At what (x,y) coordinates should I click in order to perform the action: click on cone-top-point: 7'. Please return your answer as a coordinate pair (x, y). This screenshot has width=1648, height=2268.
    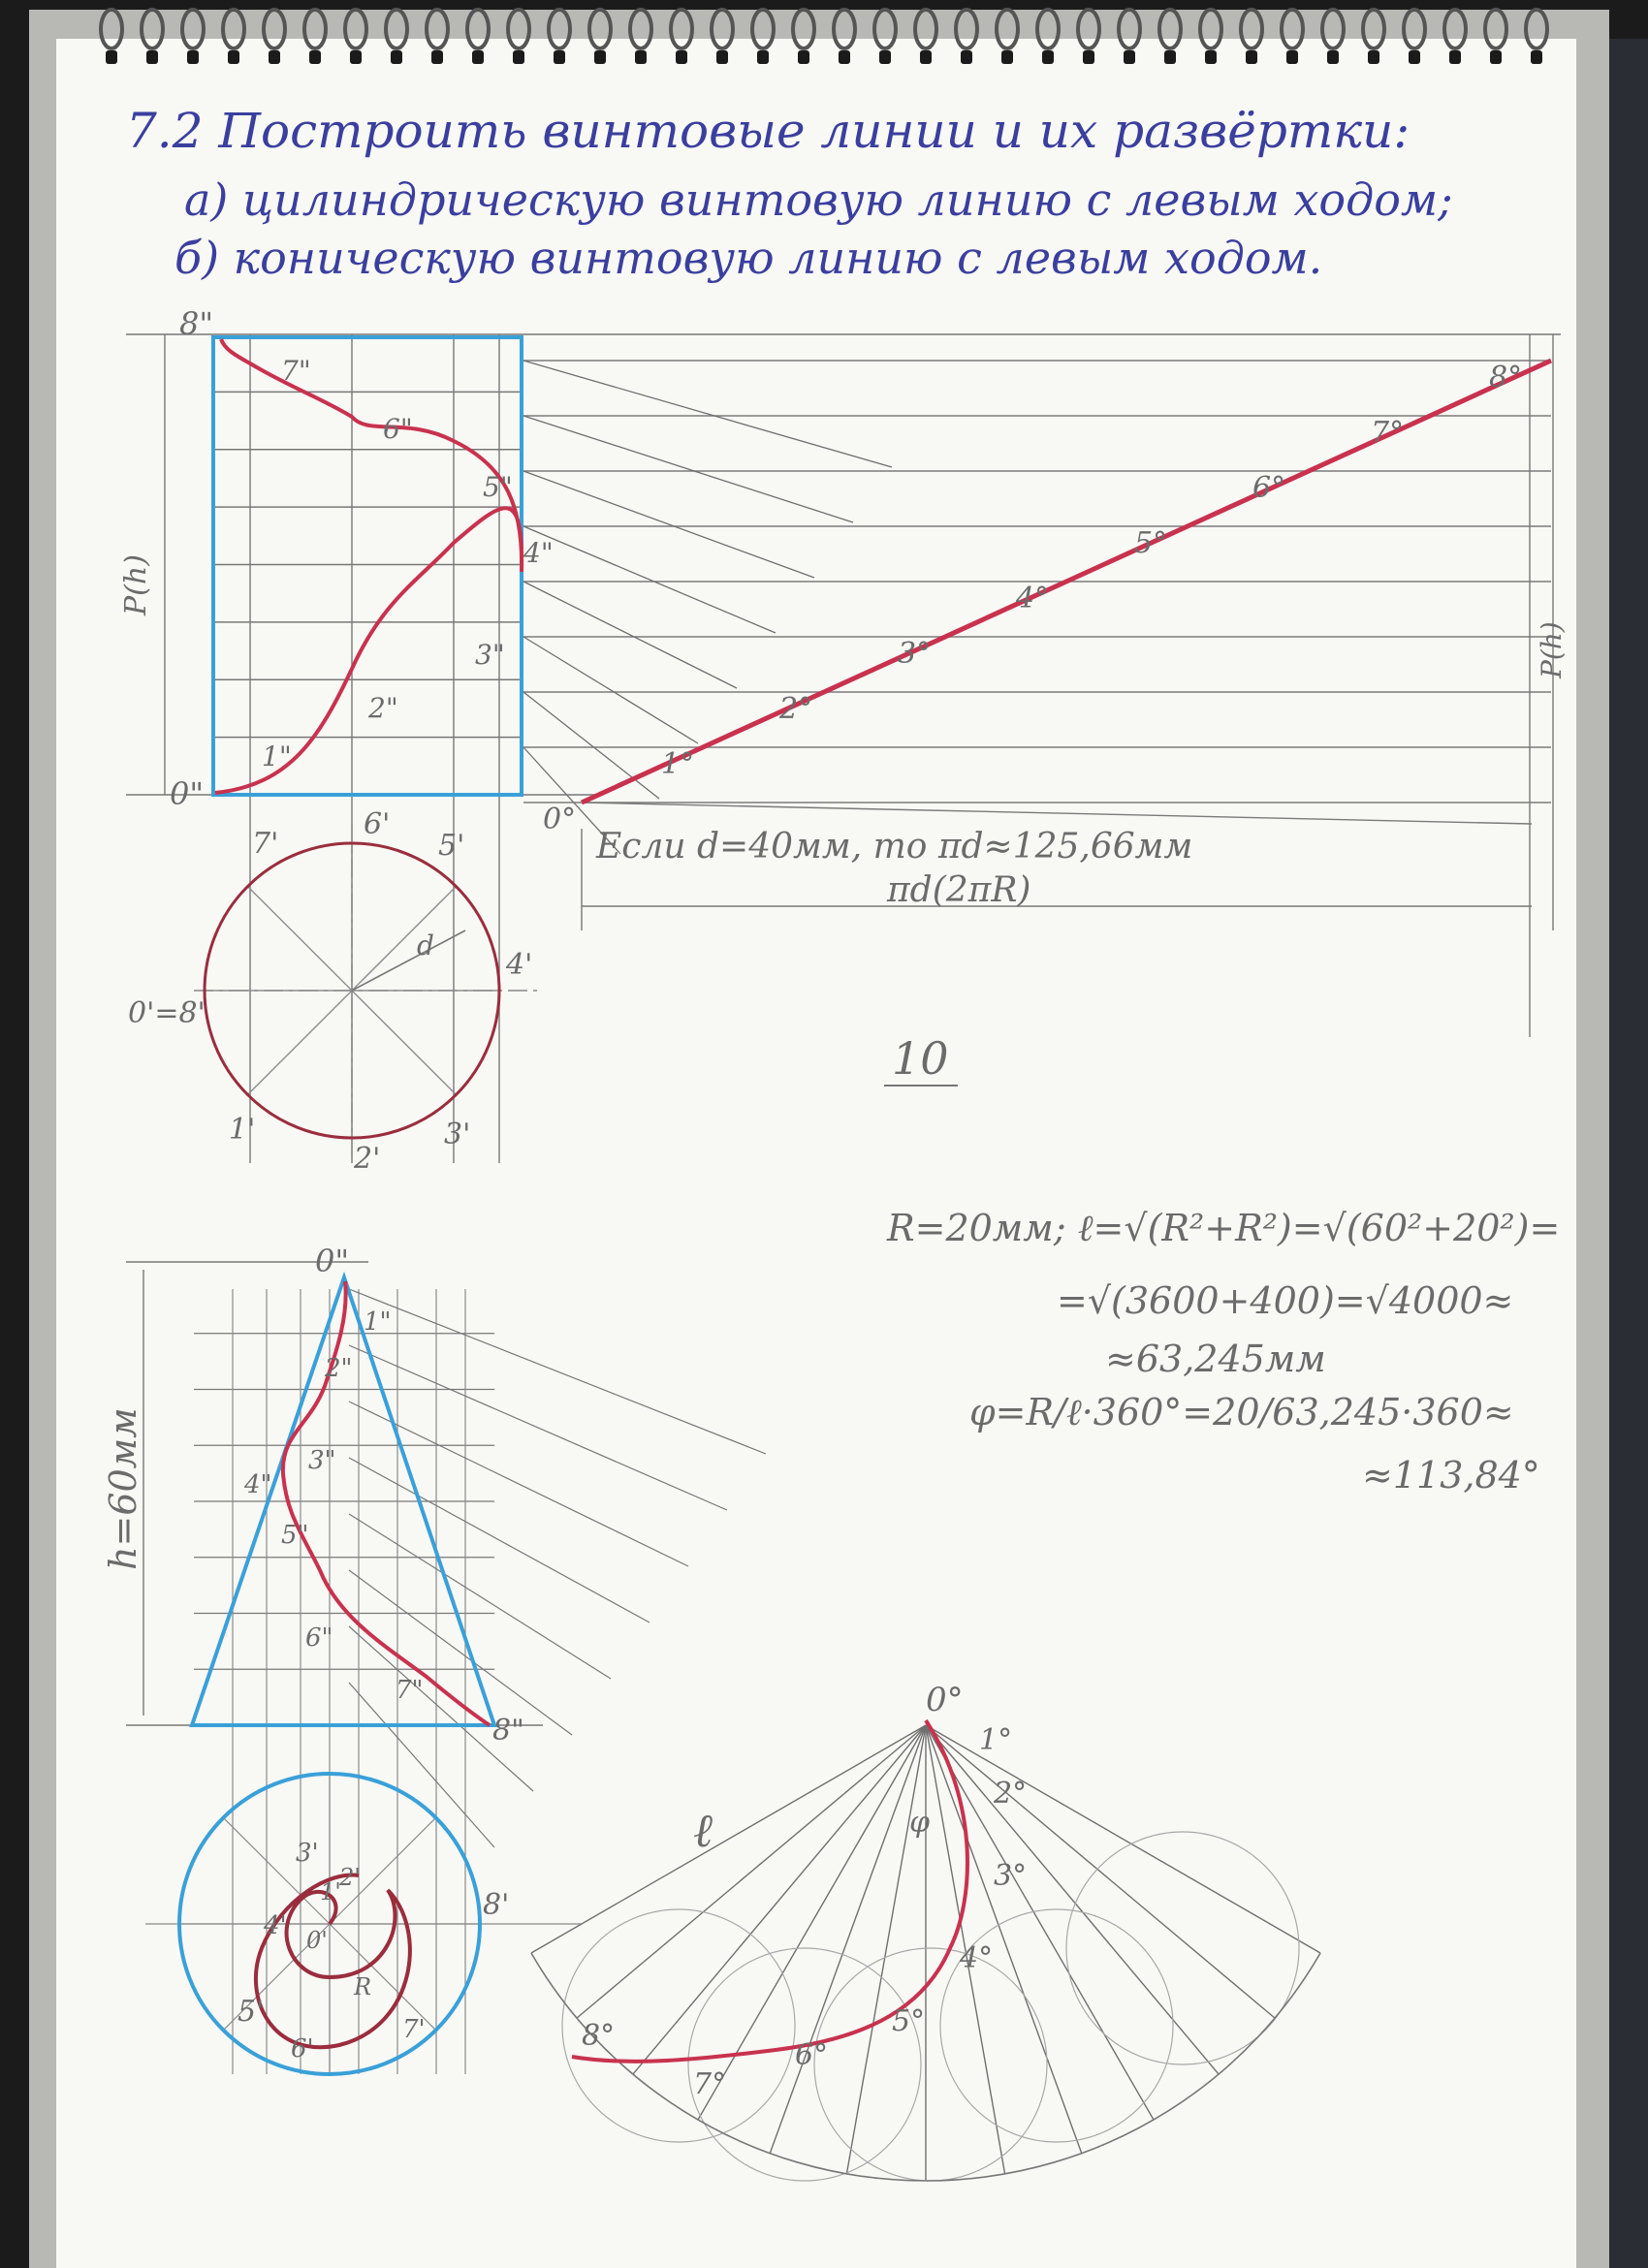
    Looking at the image, I should click on (414, 2030).